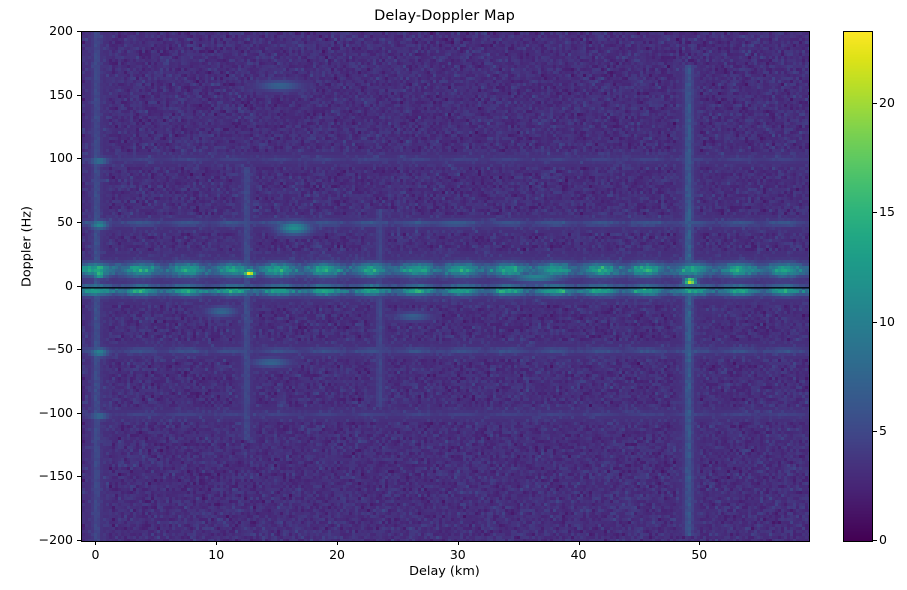  I want to click on x-tick-label: 10, so click(216, 554).